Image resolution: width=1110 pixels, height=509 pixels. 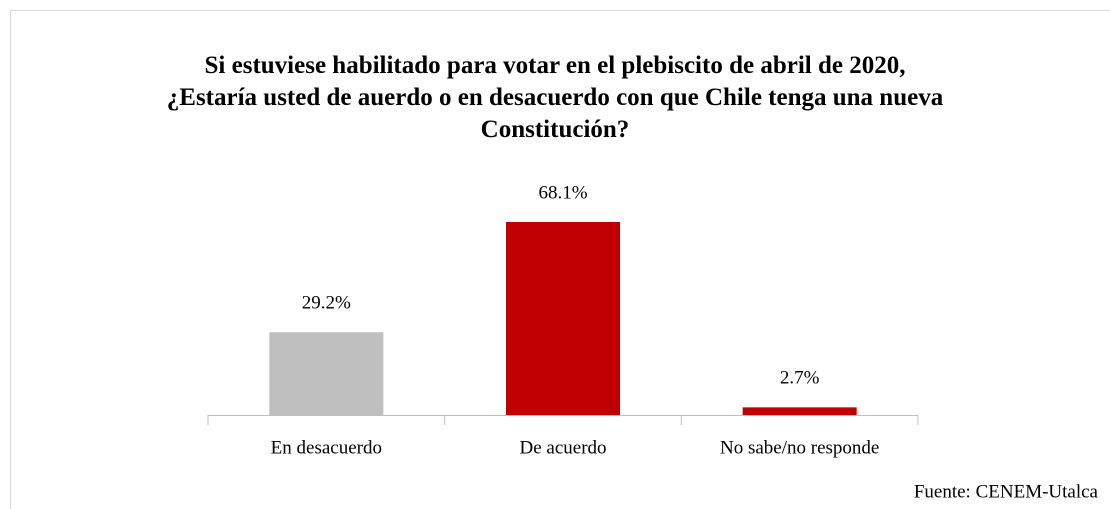 I want to click on value-label: 2.7%, so click(x=800, y=378).